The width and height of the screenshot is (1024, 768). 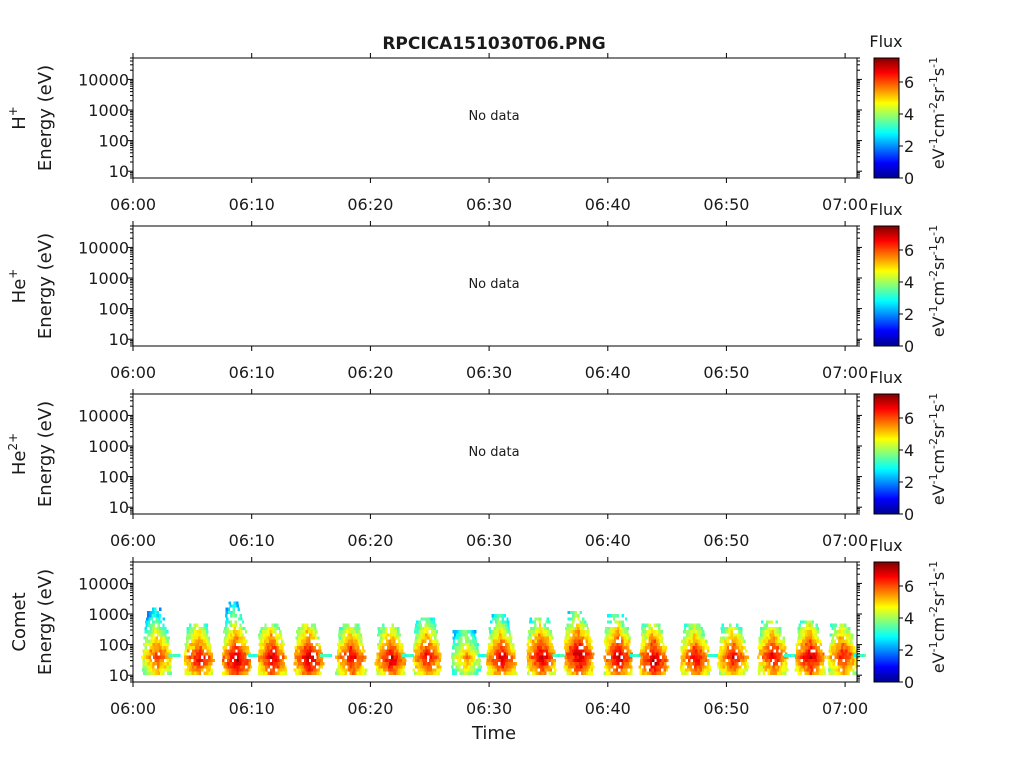 I want to click on x-tick-label: 06:50, so click(x=726, y=204).